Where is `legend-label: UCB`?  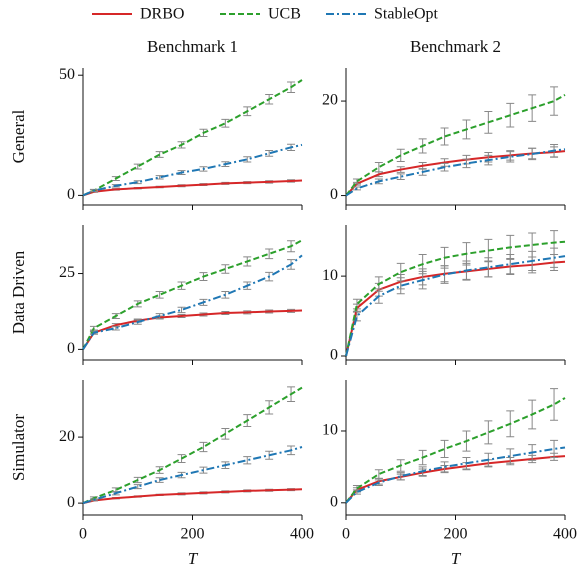 legend-label: UCB is located at coordinates (284, 14).